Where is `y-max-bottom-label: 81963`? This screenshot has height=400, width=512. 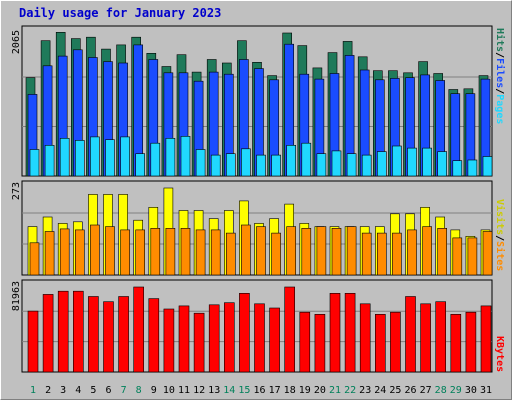
y-max-bottom-label: 81963 is located at coordinates (16, 296).